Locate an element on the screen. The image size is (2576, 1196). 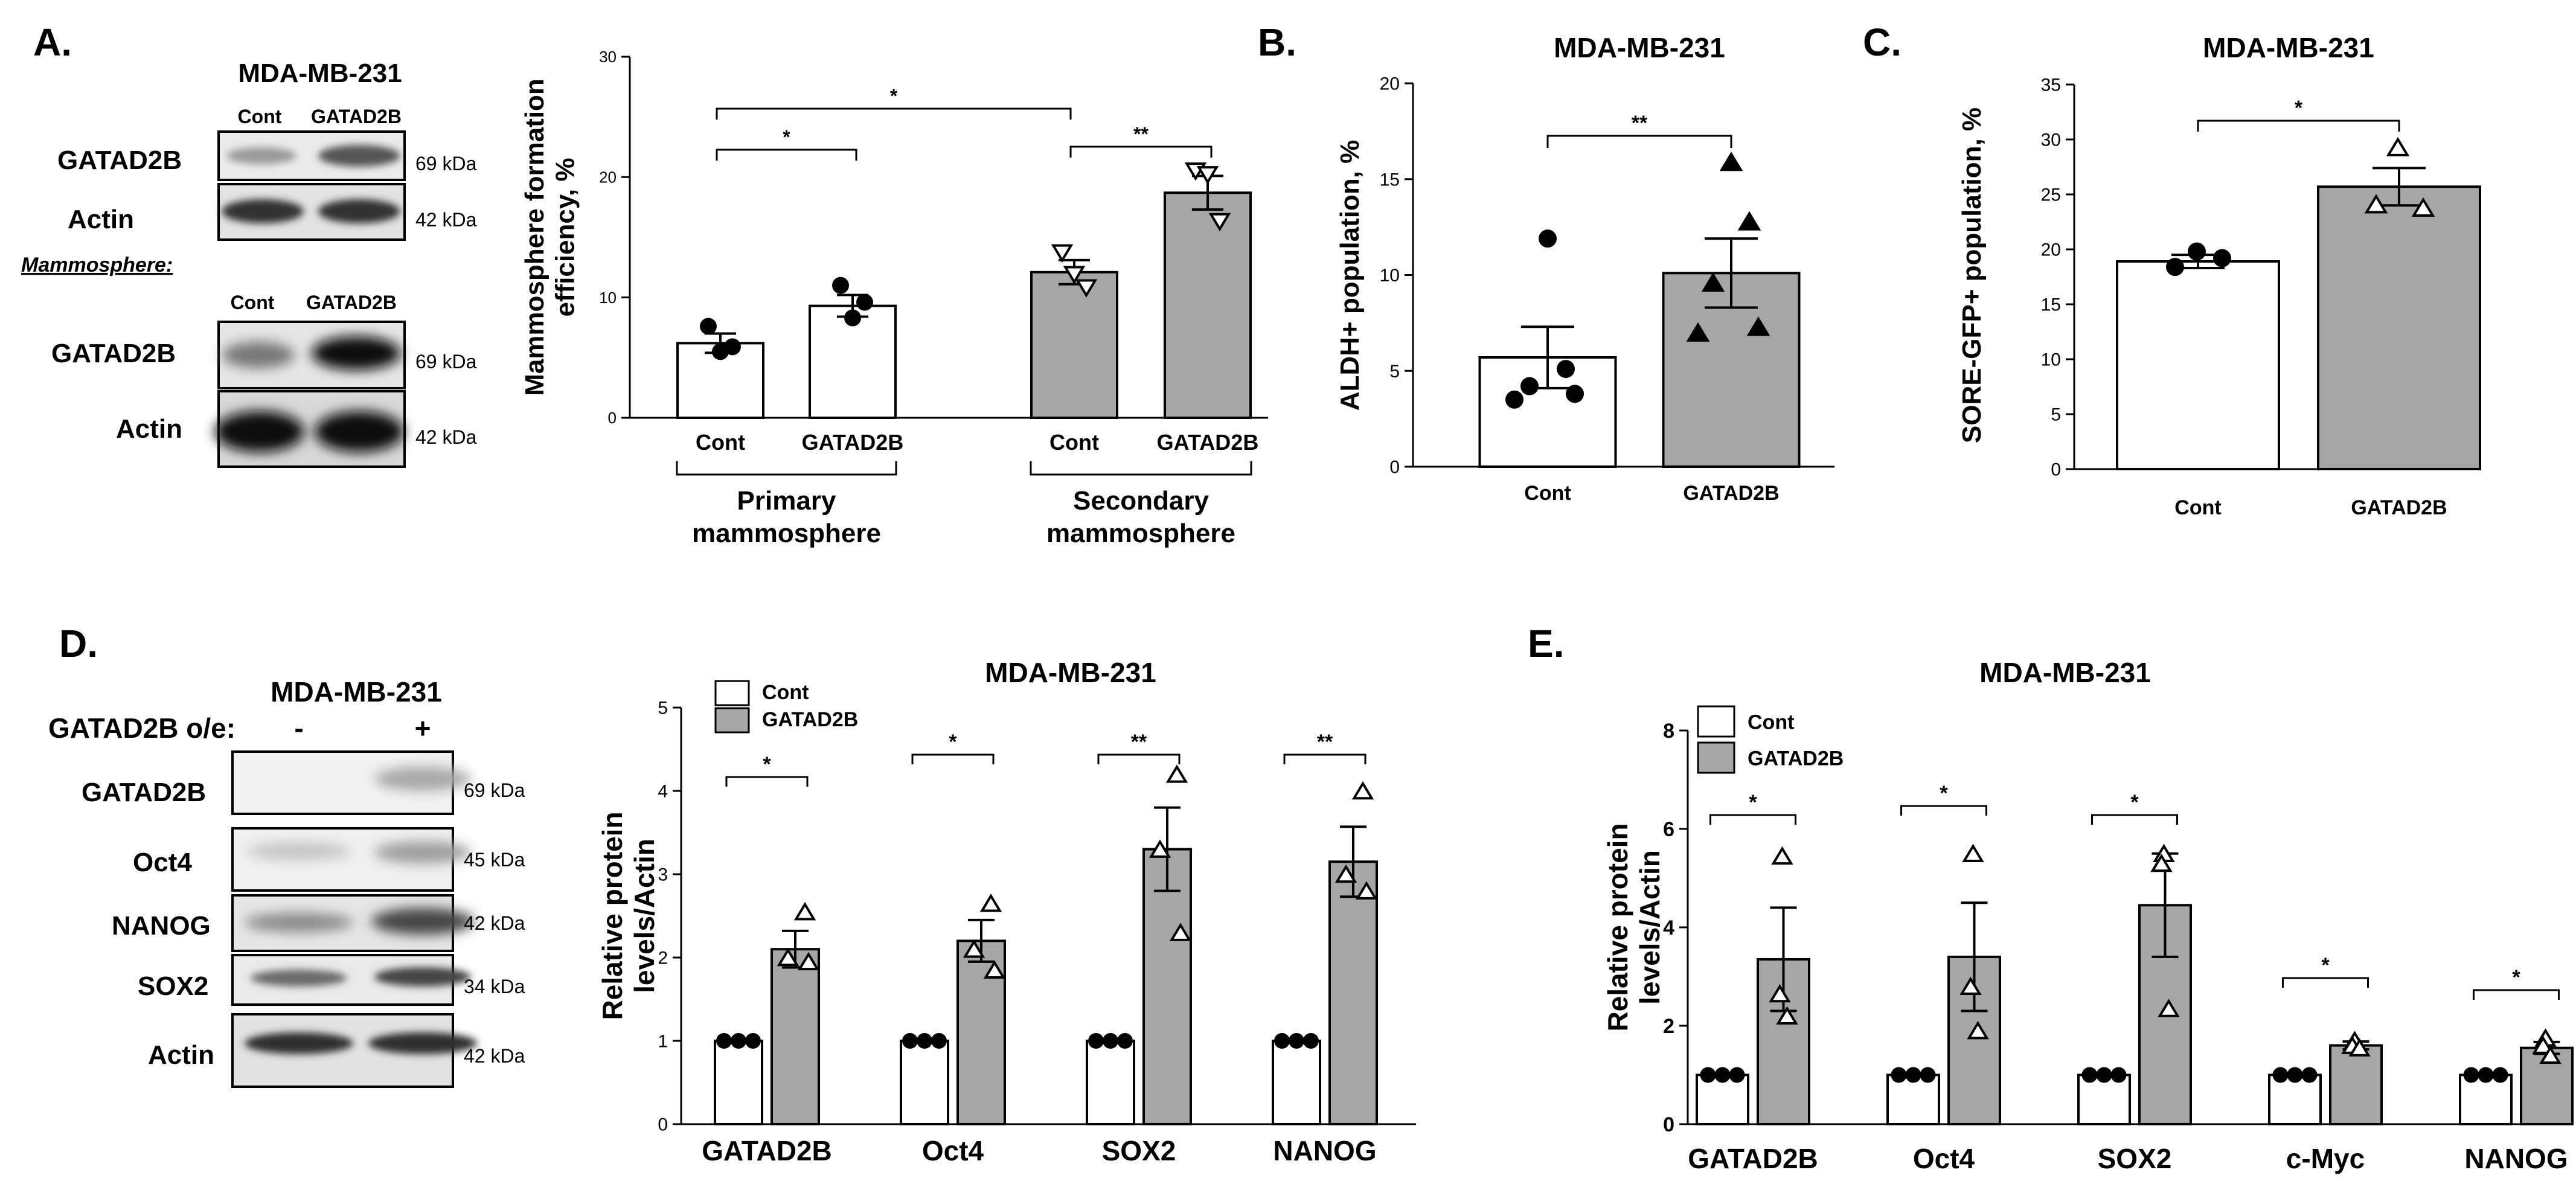
blot-d-gatad2b is located at coordinates (351, 782).